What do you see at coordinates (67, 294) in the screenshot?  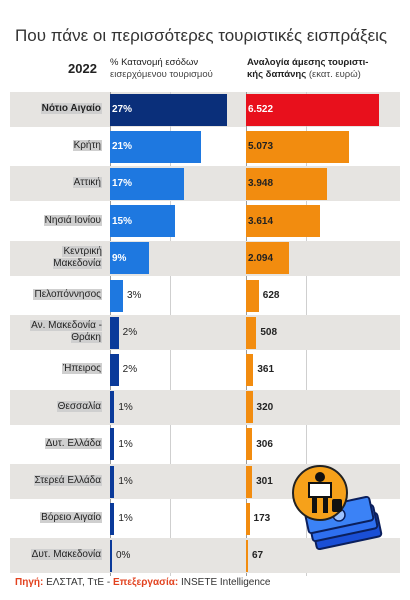 I see `region-label-text: Πελοπόννησος` at bounding box center [67, 294].